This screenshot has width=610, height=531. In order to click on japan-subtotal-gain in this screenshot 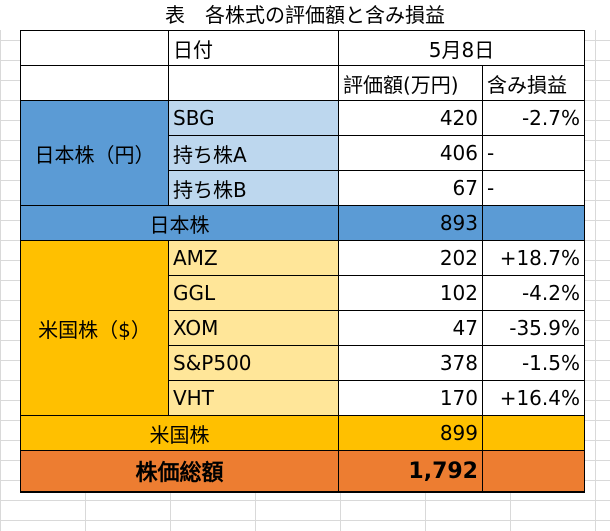, I will do `click(533, 223)`.